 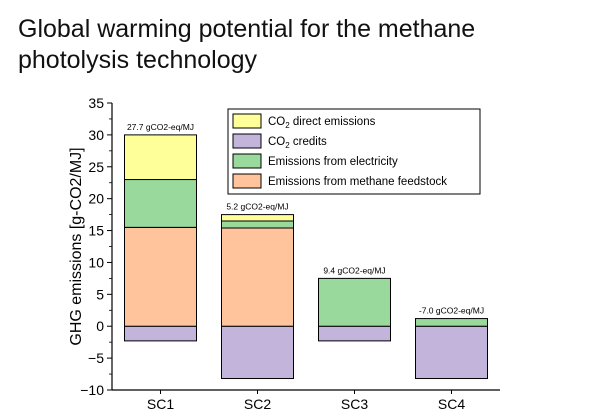 What do you see at coordinates (160, 333) in the screenshot?
I see `bar-segment-sc1-co2-credits` at bounding box center [160, 333].